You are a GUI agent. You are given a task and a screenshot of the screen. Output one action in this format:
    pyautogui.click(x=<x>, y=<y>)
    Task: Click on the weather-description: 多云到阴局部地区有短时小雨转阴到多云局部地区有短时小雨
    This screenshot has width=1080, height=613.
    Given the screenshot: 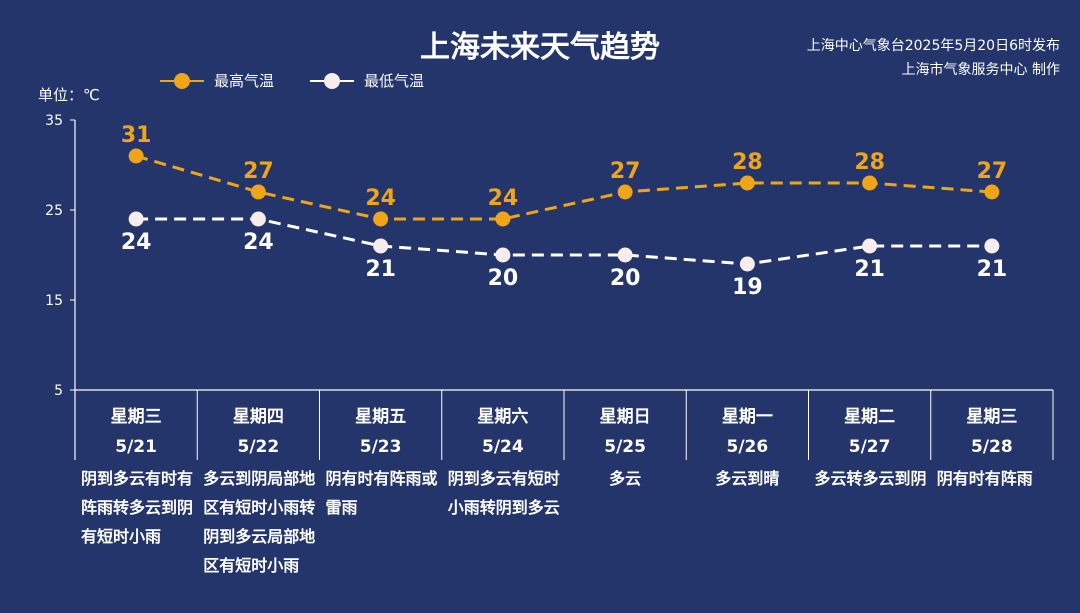 What is the action you would take?
    pyautogui.click(x=259, y=522)
    